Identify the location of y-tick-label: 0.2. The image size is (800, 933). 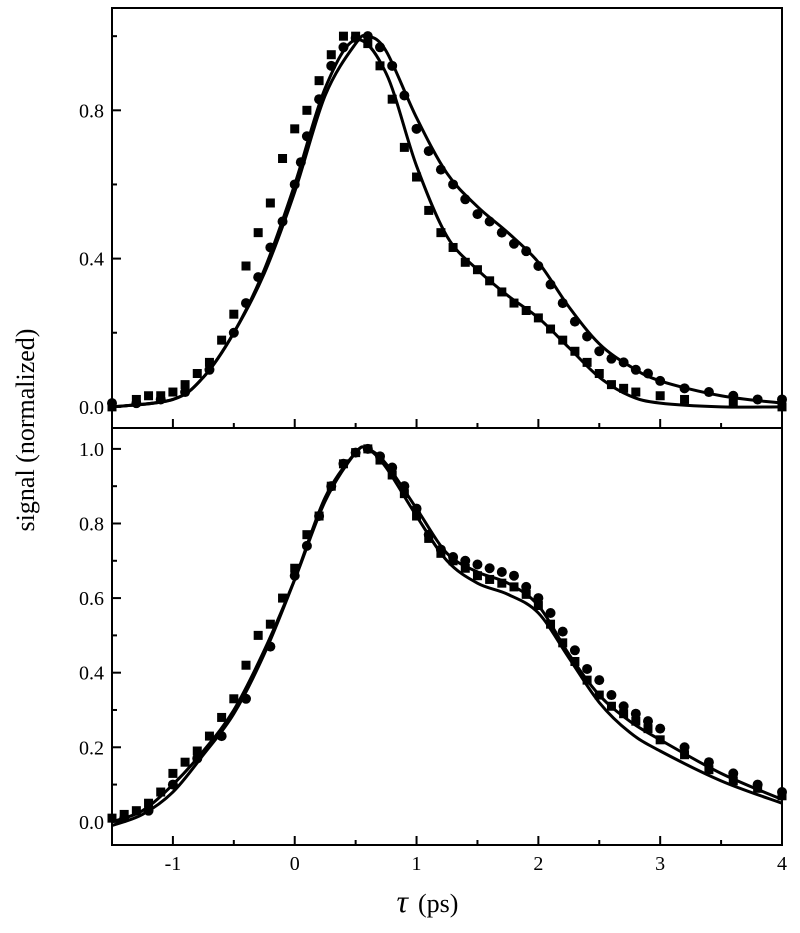
(91, 748).